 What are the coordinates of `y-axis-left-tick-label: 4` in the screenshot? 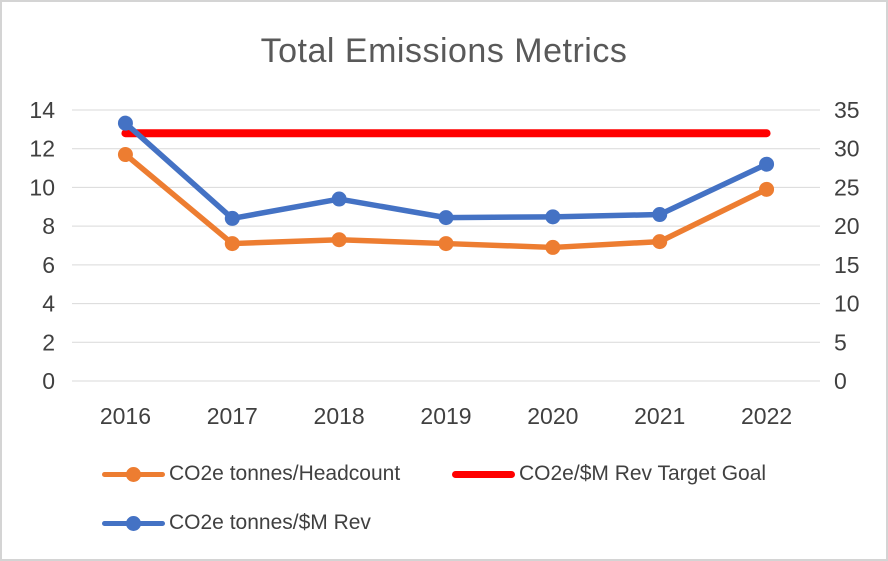 It's located at (48, 304).